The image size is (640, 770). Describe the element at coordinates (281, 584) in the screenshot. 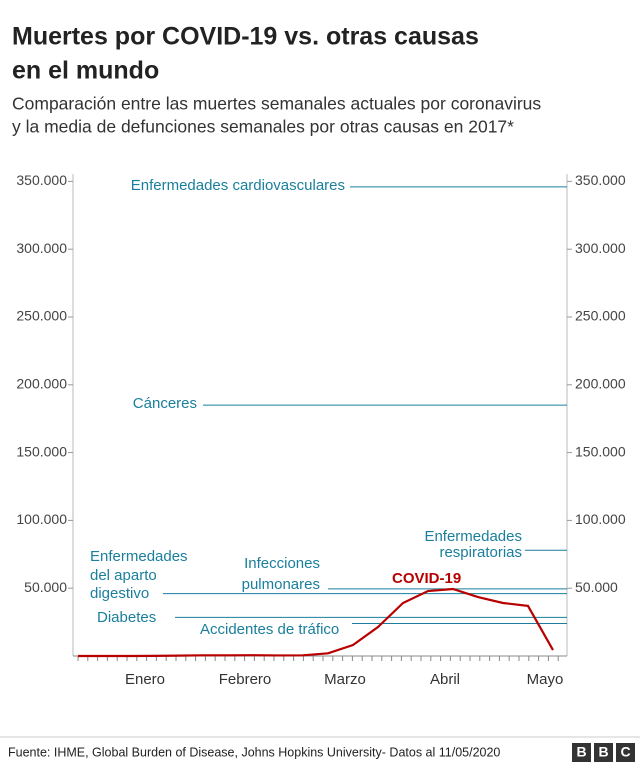

I see `reference-label: pulmonares` at that location.